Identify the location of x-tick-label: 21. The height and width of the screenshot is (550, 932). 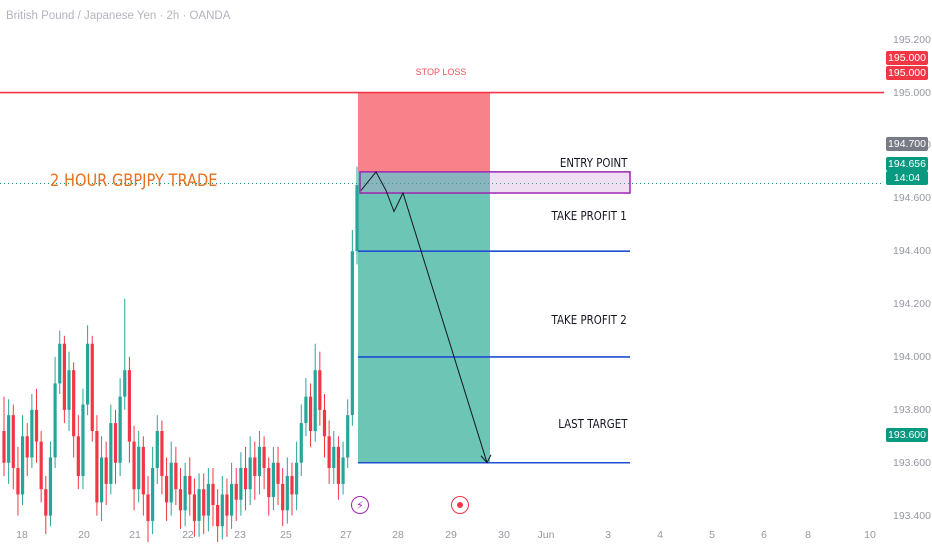
(135, 535).